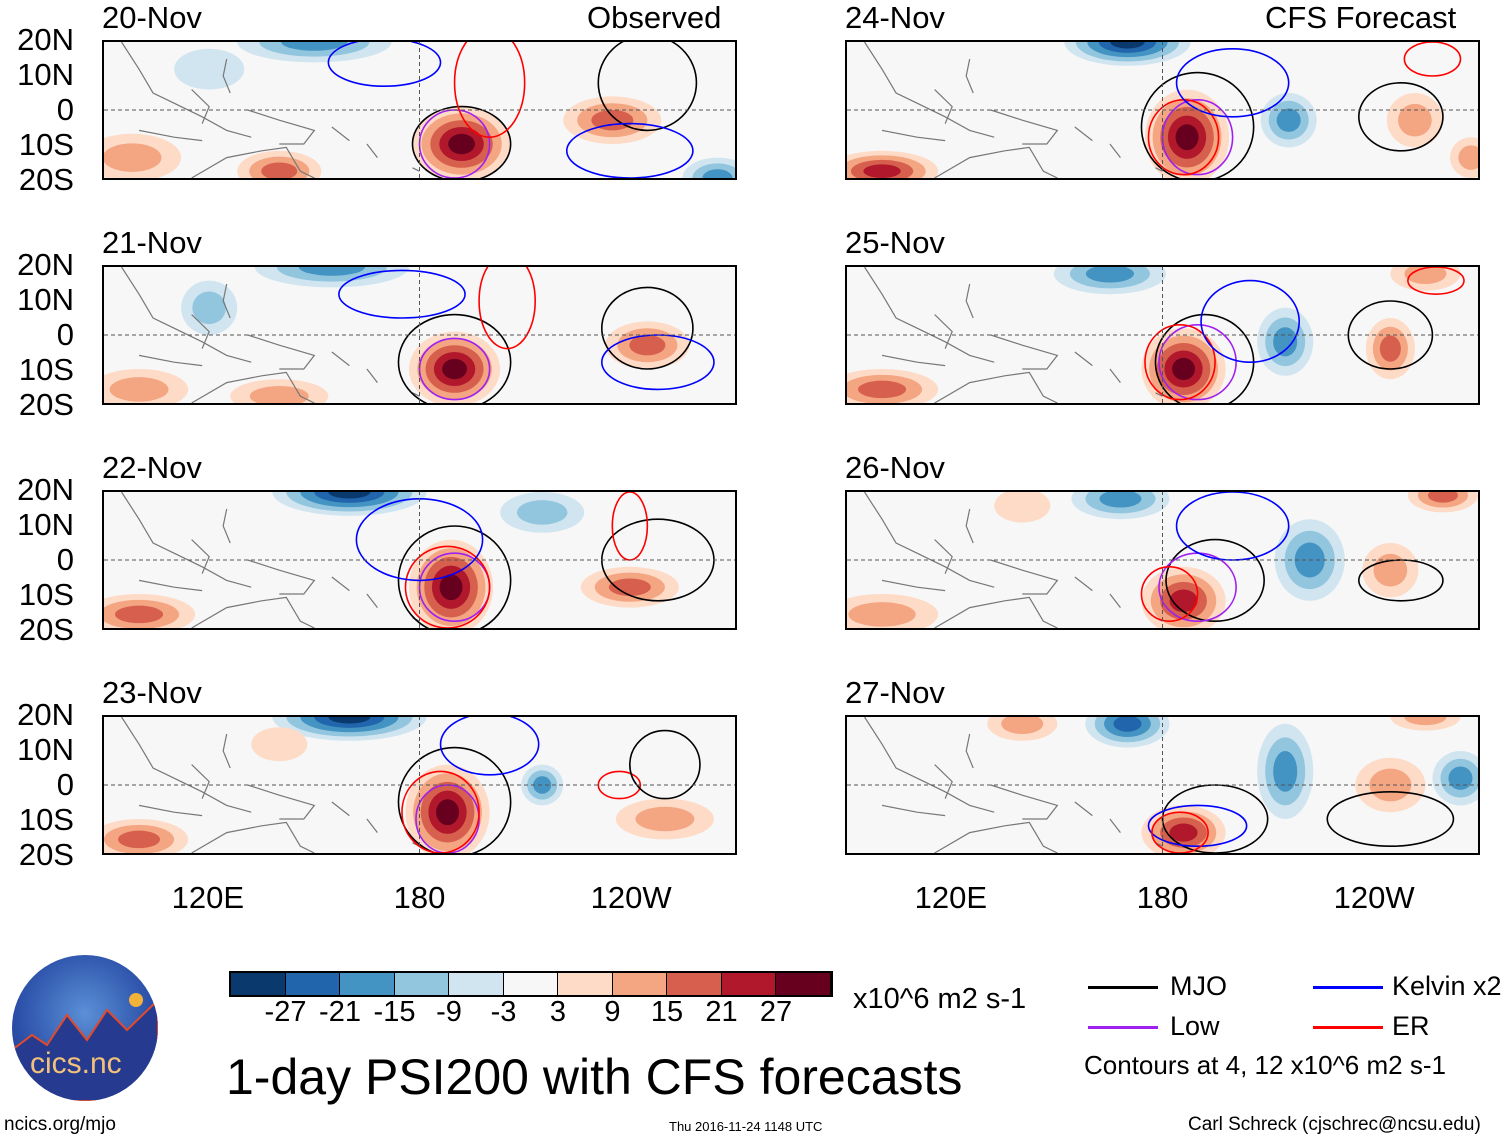  Describe the element at coordinates (152, 692) in the screenshot. I see `panel-date: 23-Nov` at that location.